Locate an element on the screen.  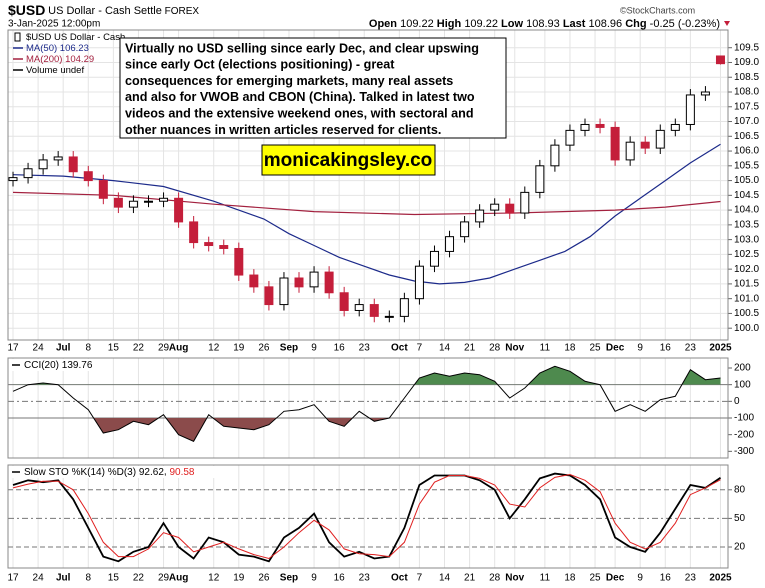
x-tick-label: 26 is located at coordinates (264, 348).